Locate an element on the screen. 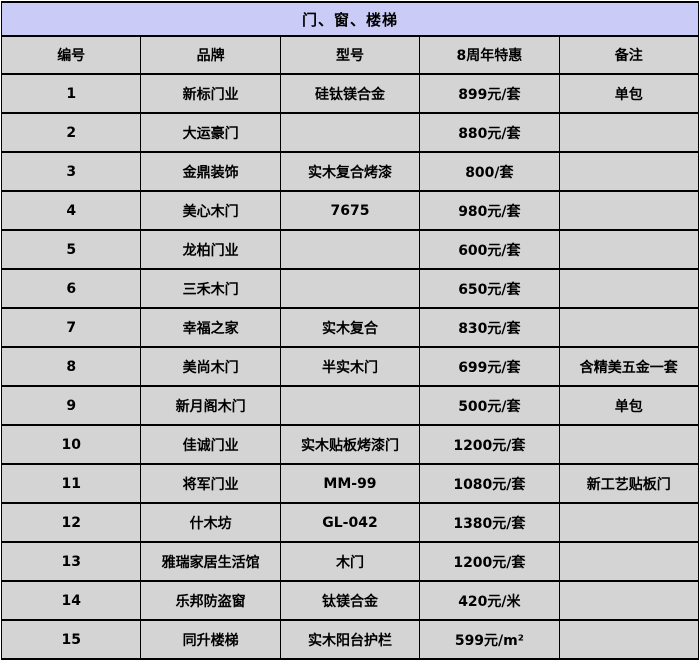 Image resolution: width=700 pixels, height=664 pixels. table-row: 4 美心木门 7675 980元/套 is located at coordinates (350, 210).